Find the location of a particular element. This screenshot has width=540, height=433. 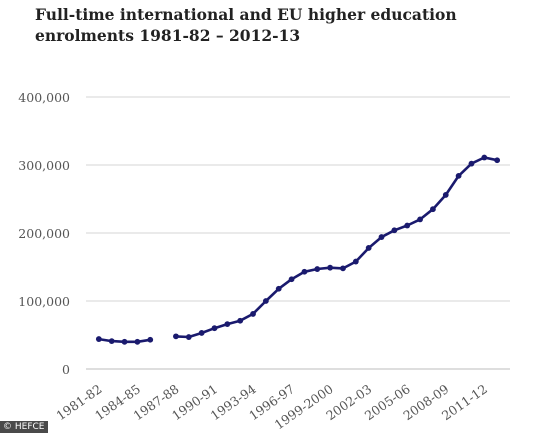

y-tick-label: 300,000 is located at coordinates (44, 165).